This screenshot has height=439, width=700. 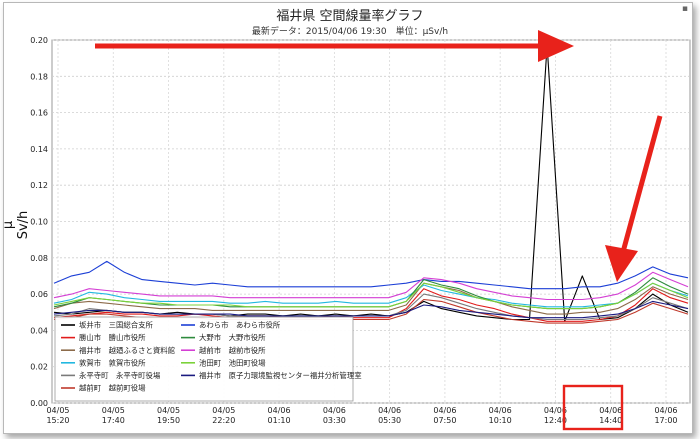 I want to click on legend-label: 永平寺町 永平寺町役場, so click(x=120, y=375).